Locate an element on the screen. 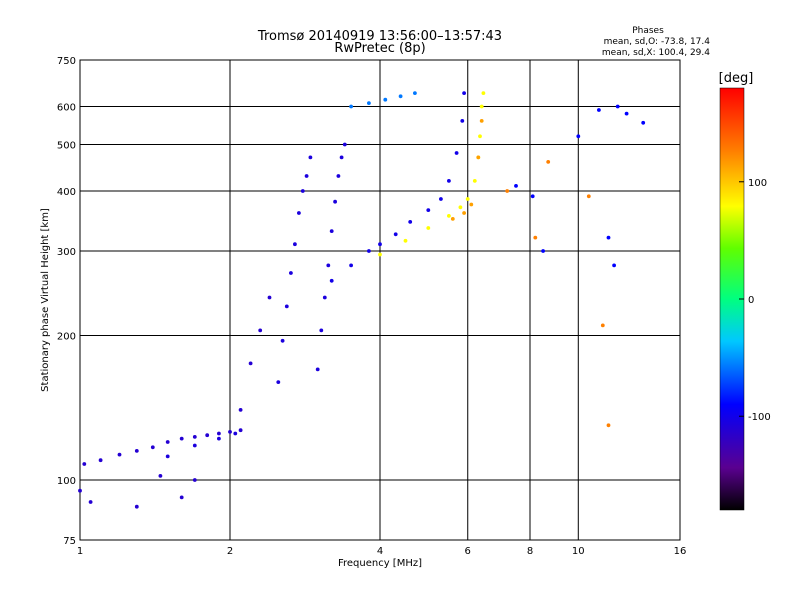 The height and width of the screenshot is (600, 800). y-tick-label: 500 is located at coordinates (66, 146).